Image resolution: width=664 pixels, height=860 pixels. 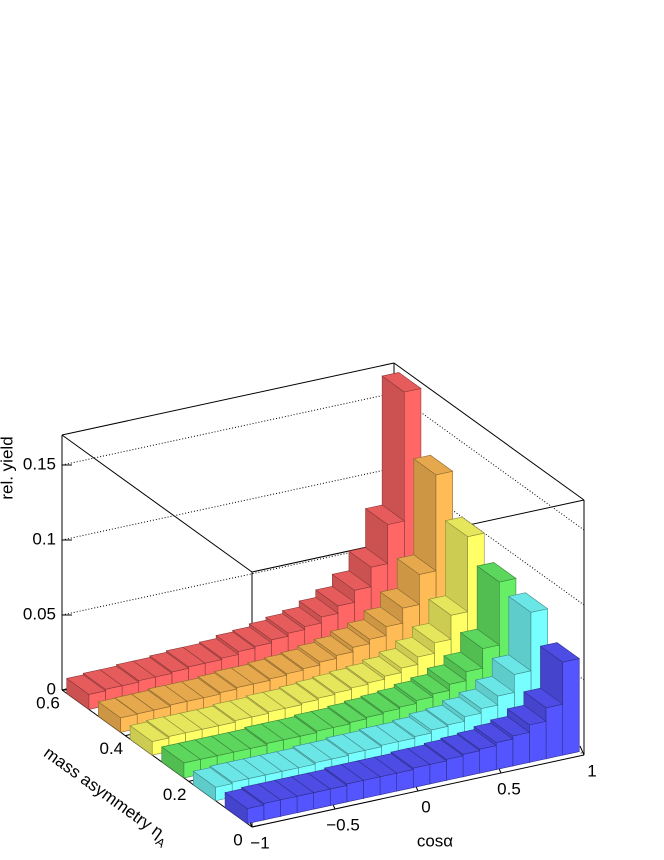 I want to click on x-tick-label: −1, so click(x=259, y=842).